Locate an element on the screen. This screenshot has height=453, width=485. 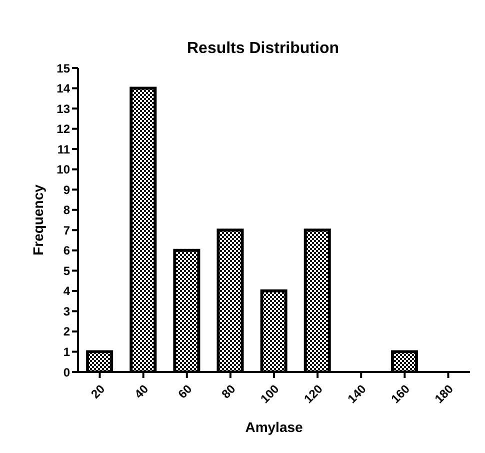
y-tick-label: 0 is located at coordinates (66, 372).